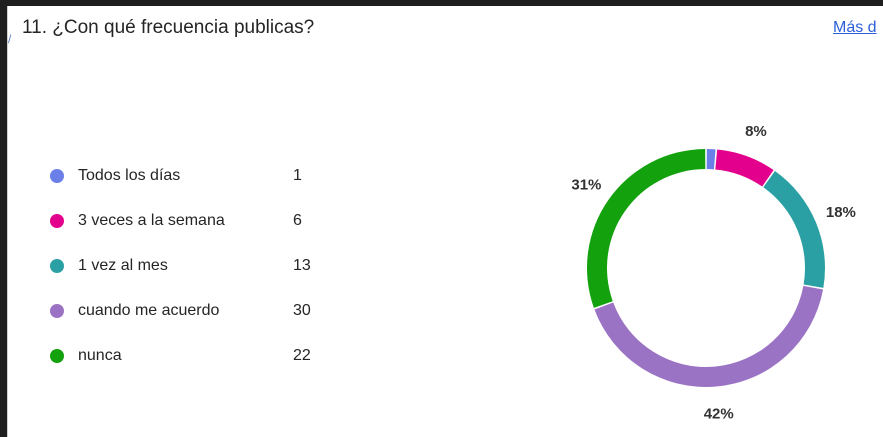  Describe the element at coordinates (200, 368) in the screenshot. I see `legend-item: nunca 22` at that location.